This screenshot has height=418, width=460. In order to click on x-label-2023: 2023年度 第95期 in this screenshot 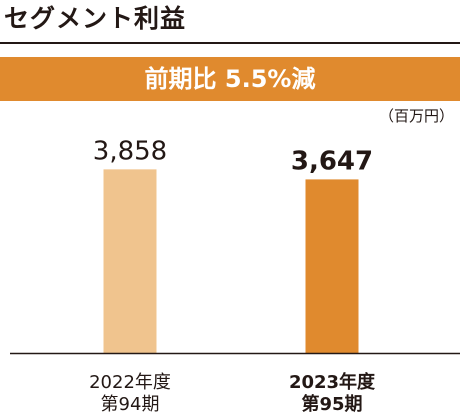, I will do `click(332, 394)`.